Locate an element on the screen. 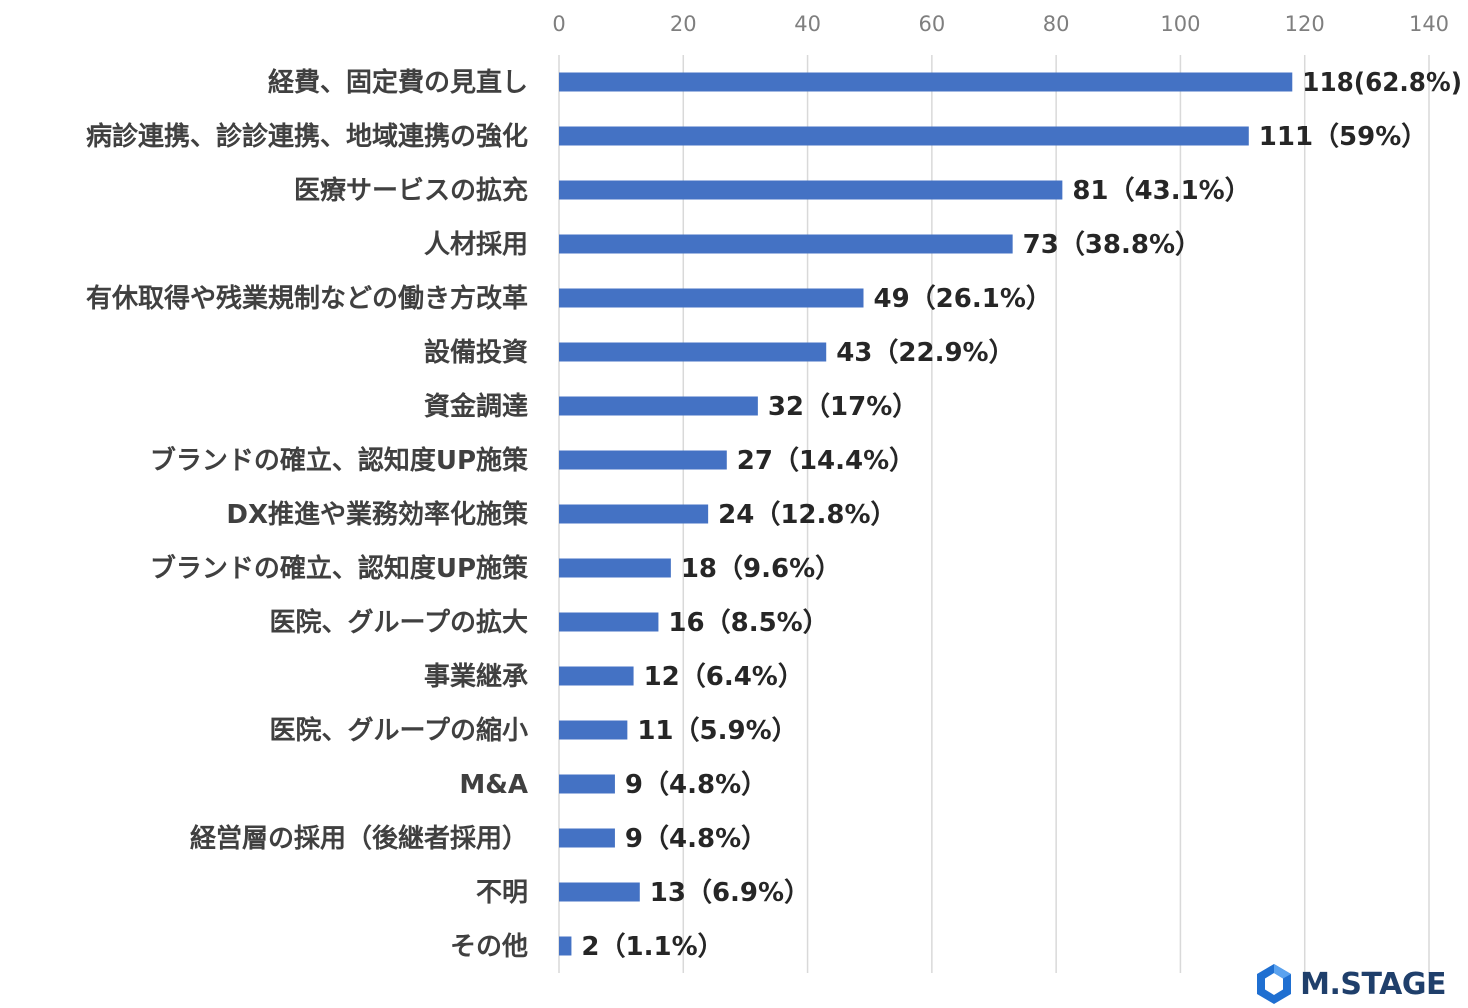 Image resolution: width=1468 pixels, height=1008 pixels. category-label: 人材採用 is located at coordinates (476, 245).